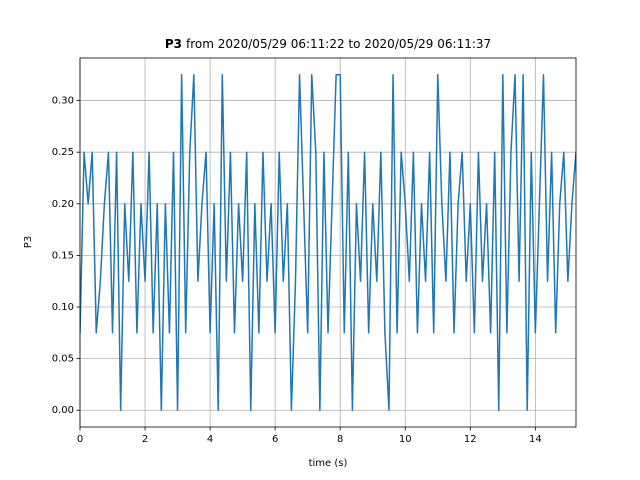 This screenshot has height=480, width=640. I want to click on x-tick-label: 10, so click(405, 439).